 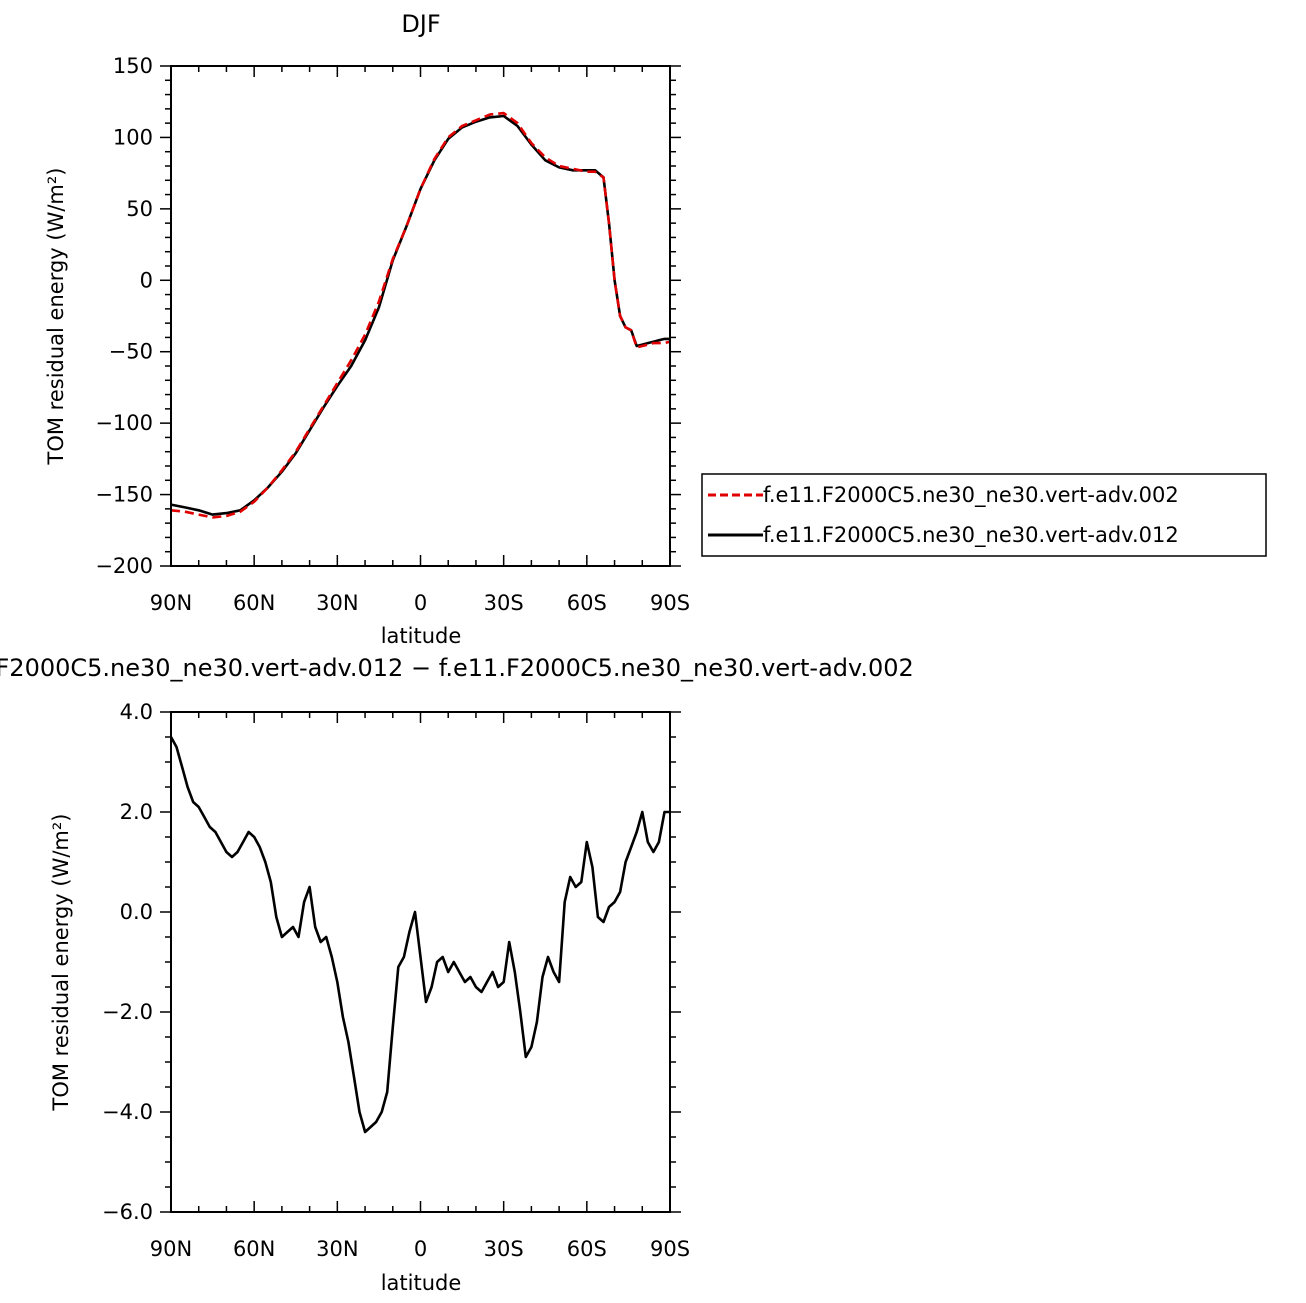 What do you see at coordinates (61, 963) in the screenshot?
I see `bottom-y-axis-title: TOM residual energy (W/m²)` at bounding box center [61, 963].